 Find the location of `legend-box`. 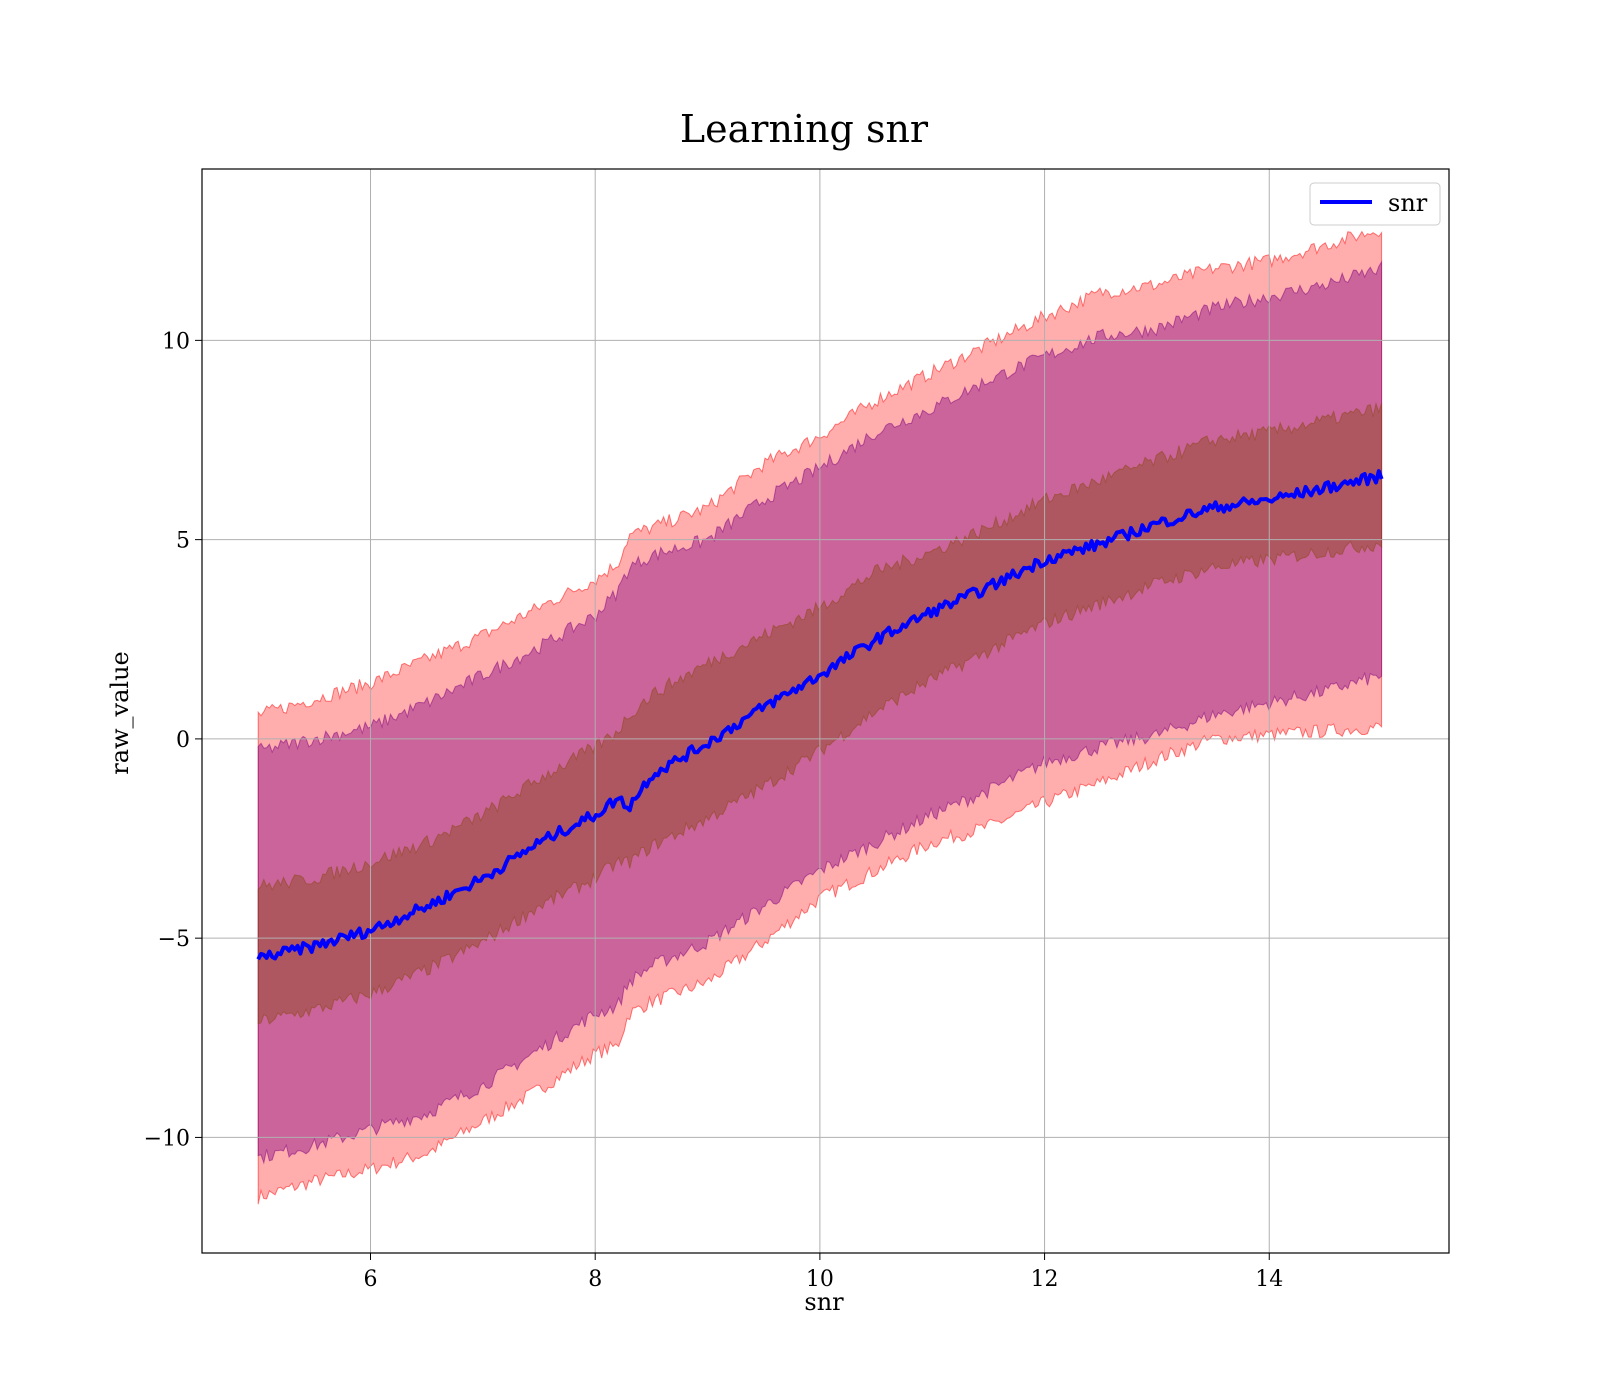

legend-box is located at coordinates (1375, 204).